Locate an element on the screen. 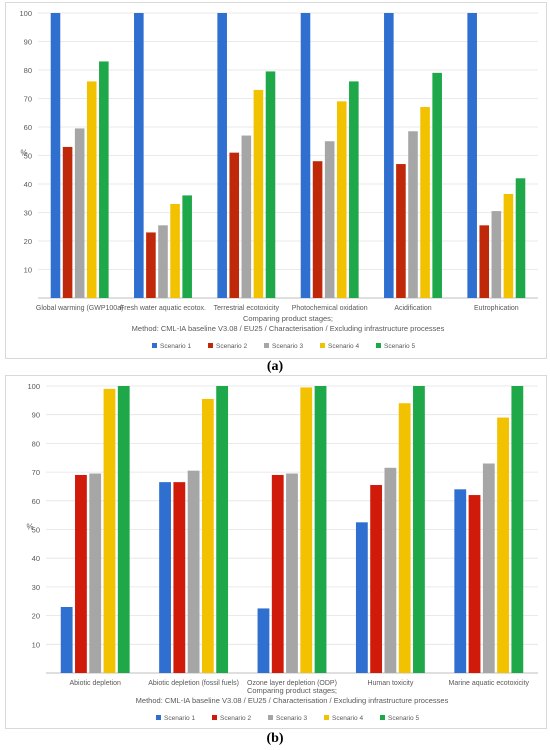  y-tick-label: 20 is located at coordinates (36, 616).